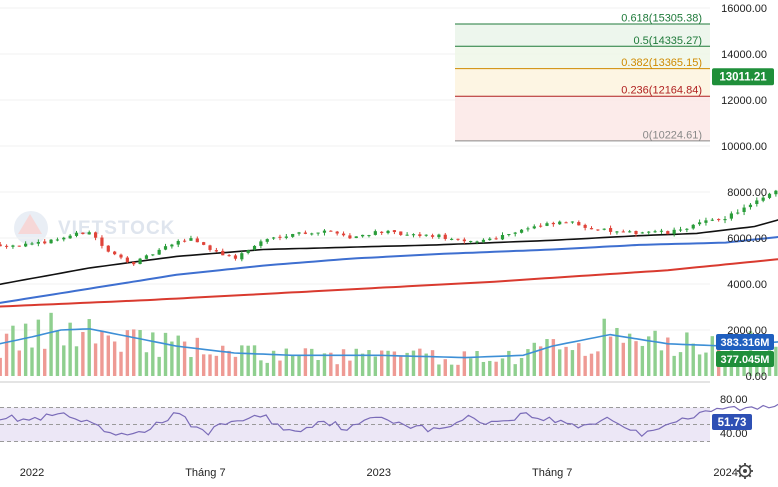 The height and width of the screenshot is (487, 778). I want to click on volume-value: 377.045M, so click(745, 360).